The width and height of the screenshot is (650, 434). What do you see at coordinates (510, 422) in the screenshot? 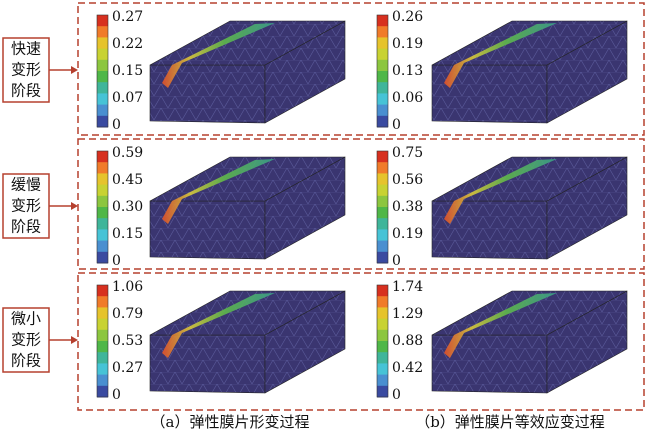
I see `caption: （b）弹性膜片等效应变过程` at bounding box center [510, 422].